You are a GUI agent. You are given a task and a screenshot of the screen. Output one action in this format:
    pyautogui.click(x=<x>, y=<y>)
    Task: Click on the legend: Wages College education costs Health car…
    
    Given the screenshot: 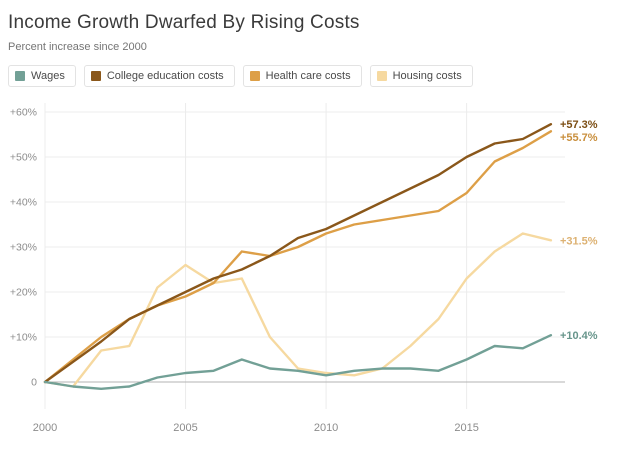 What is the action you would take?
    pyautogui.click(x=310, y=76)
    